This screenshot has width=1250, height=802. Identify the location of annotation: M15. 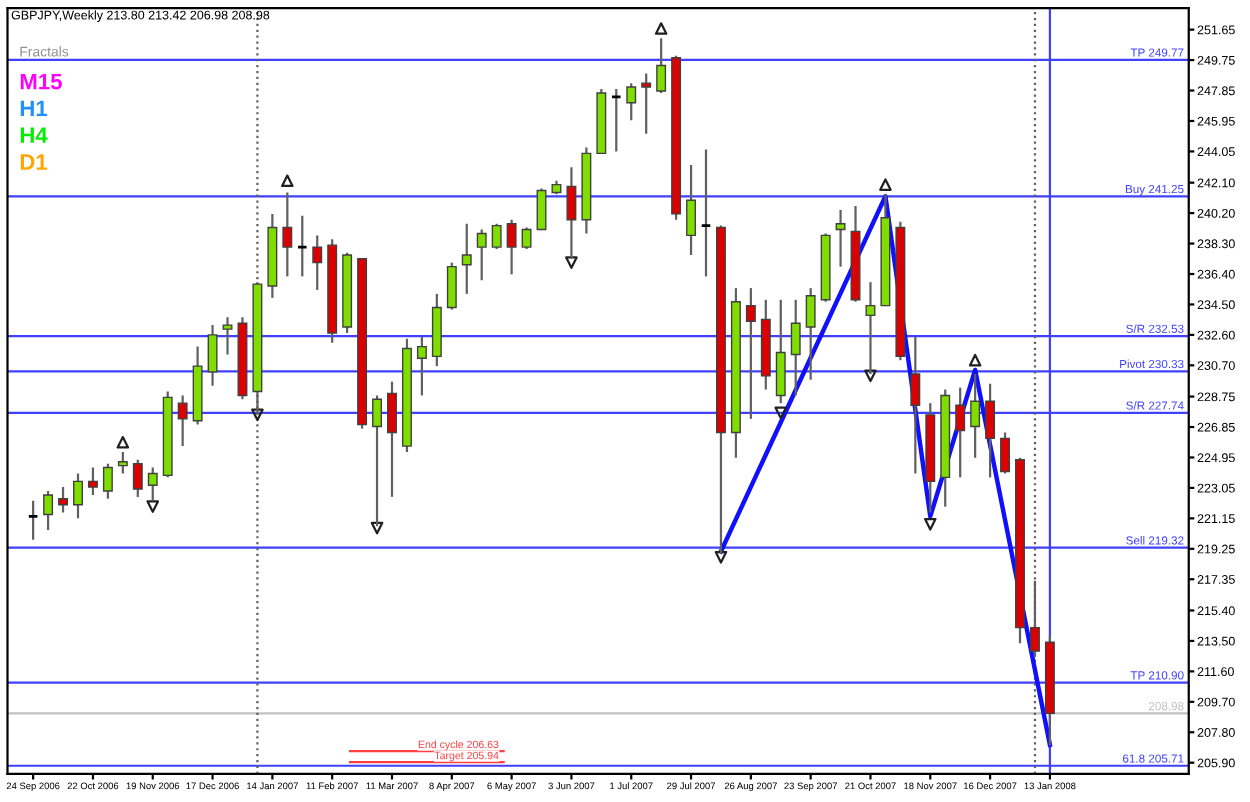
(41, 81).